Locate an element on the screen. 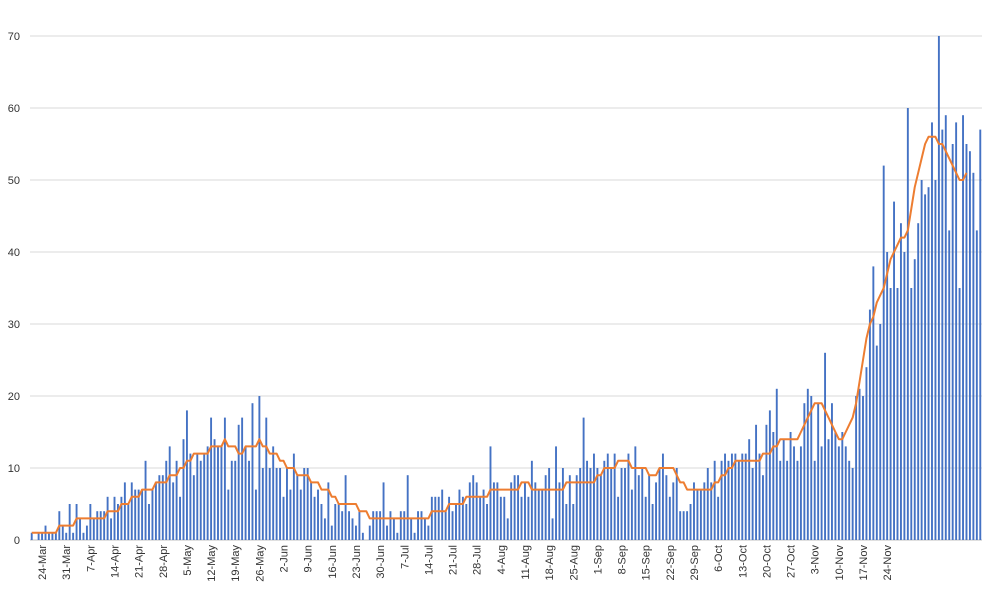  x-tick-label: 16-Jun is located at coordinates (333, 562).